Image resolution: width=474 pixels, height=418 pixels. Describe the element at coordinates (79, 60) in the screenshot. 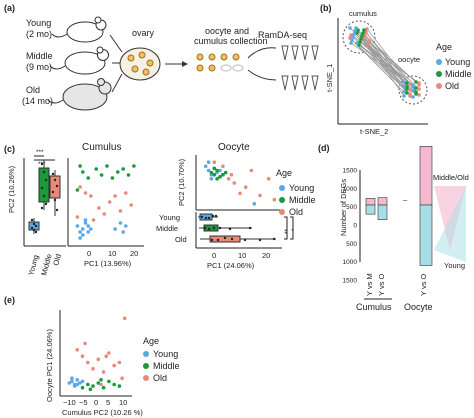

I see `mouse-middle-icon` at that location.